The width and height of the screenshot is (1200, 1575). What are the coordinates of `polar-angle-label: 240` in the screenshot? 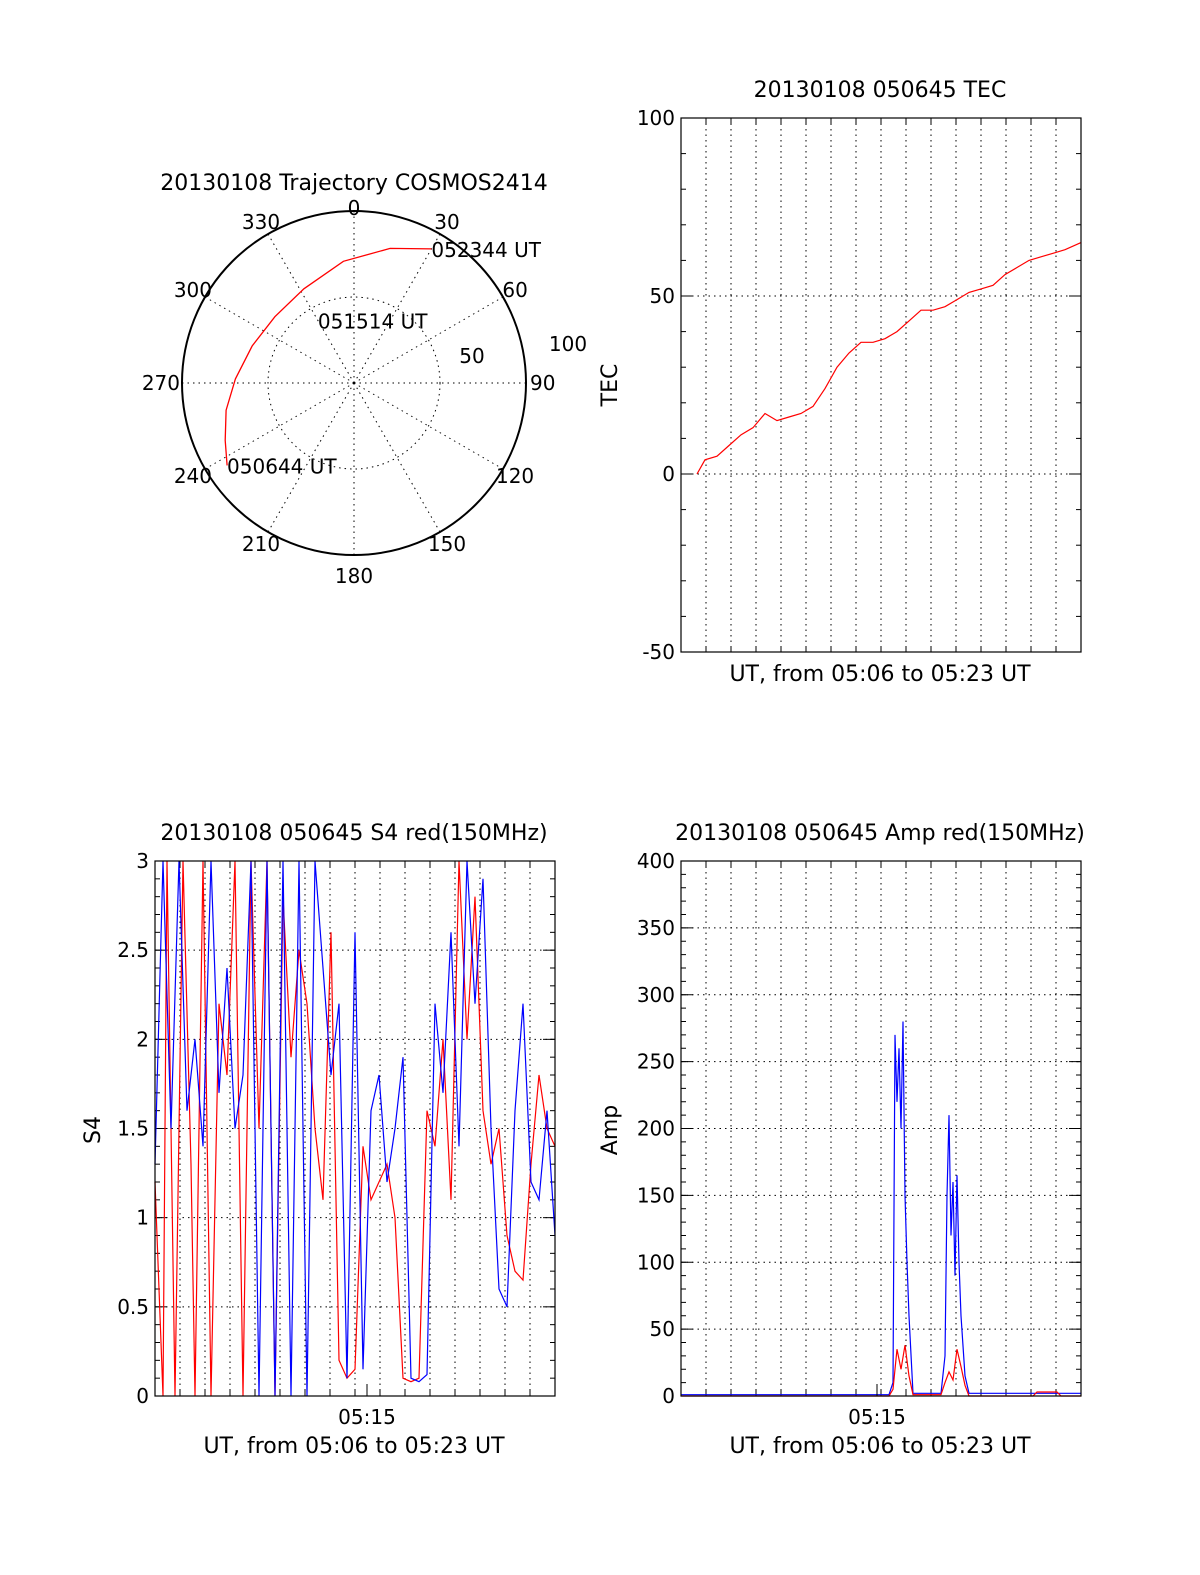 It's located at (193, 476).